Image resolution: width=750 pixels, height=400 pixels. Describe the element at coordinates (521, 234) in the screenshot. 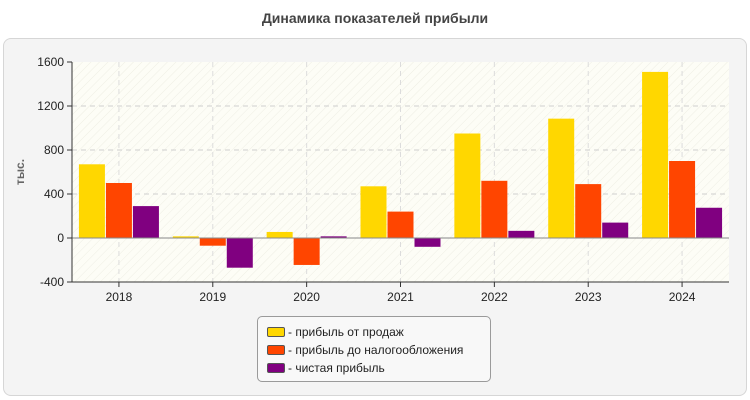

I see `bar-чистая-прибыль-2022` at that location.